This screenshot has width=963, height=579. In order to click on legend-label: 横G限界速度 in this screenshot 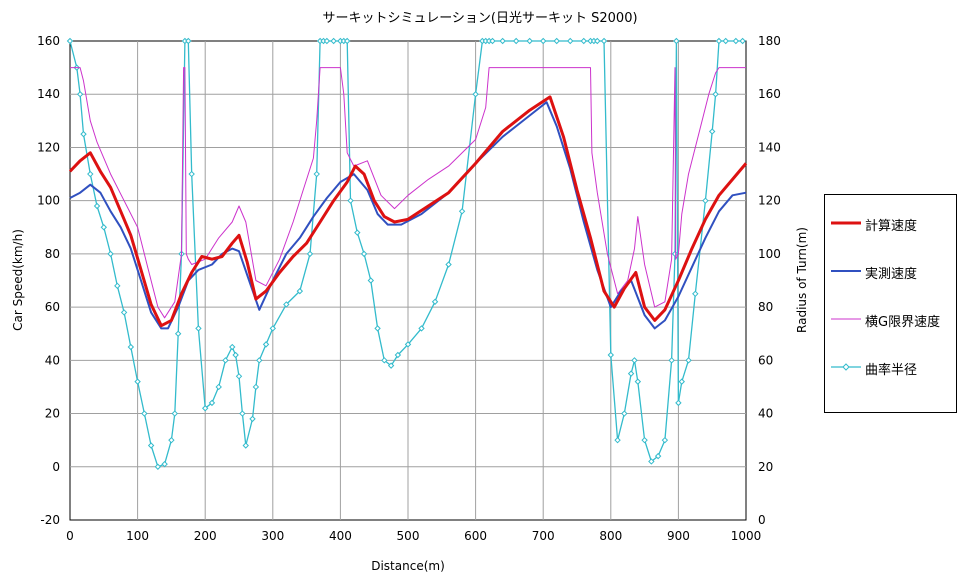, I will do `click(903, 322)`.